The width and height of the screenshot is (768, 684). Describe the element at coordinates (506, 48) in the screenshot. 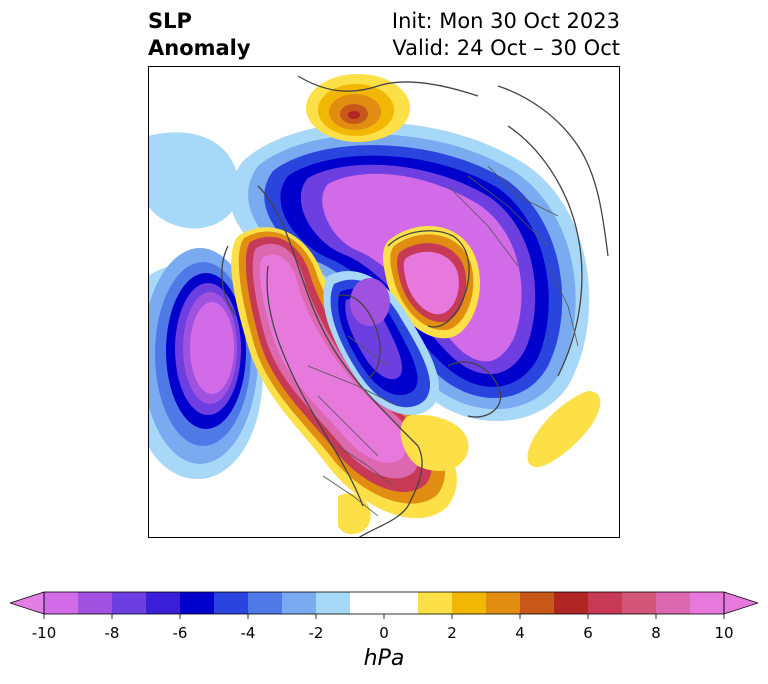

I see `valid-range: Valid: 24 Oct – 30 Oct` at that location.